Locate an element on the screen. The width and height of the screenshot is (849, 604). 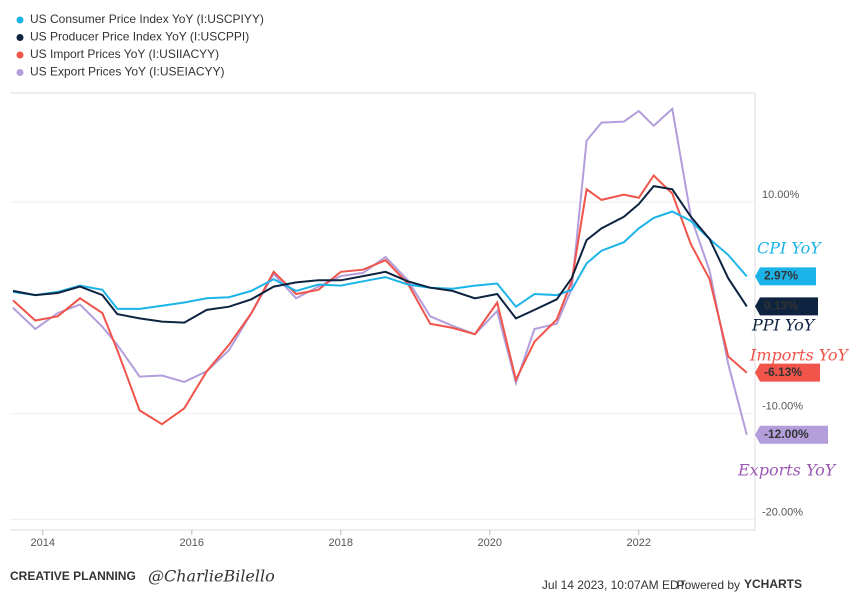
x-tick-label: 2014 is located at coordinates (43, 543).